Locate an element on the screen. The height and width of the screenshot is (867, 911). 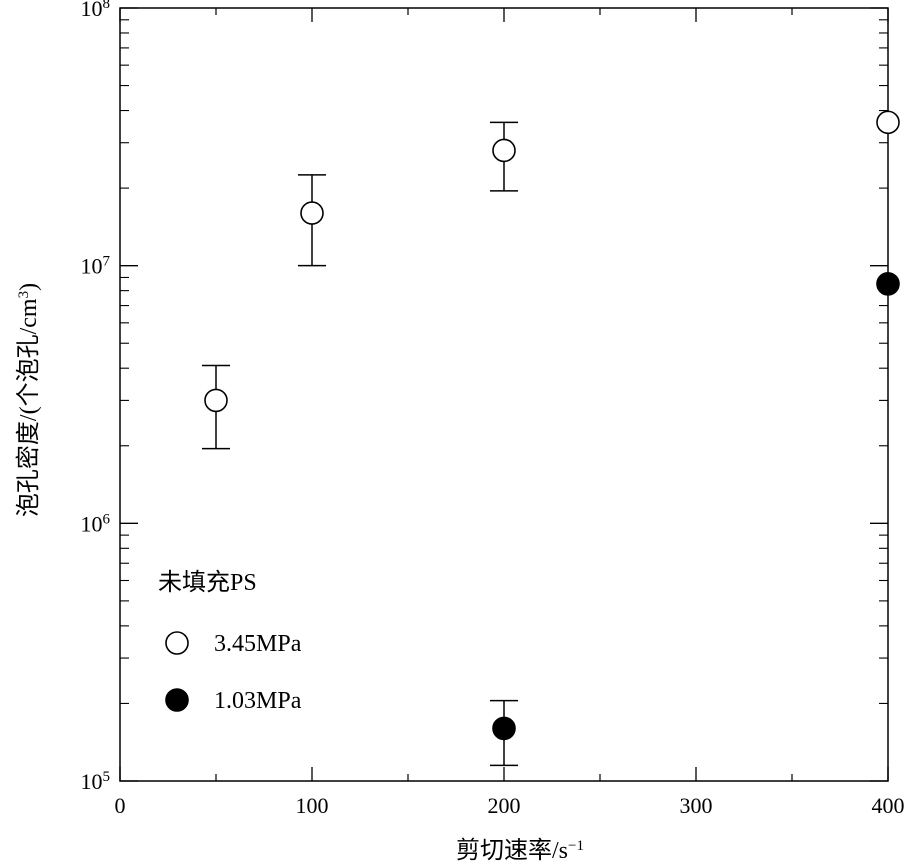
y-tick-label: 10⁵ is located at coordinates (96, 781).